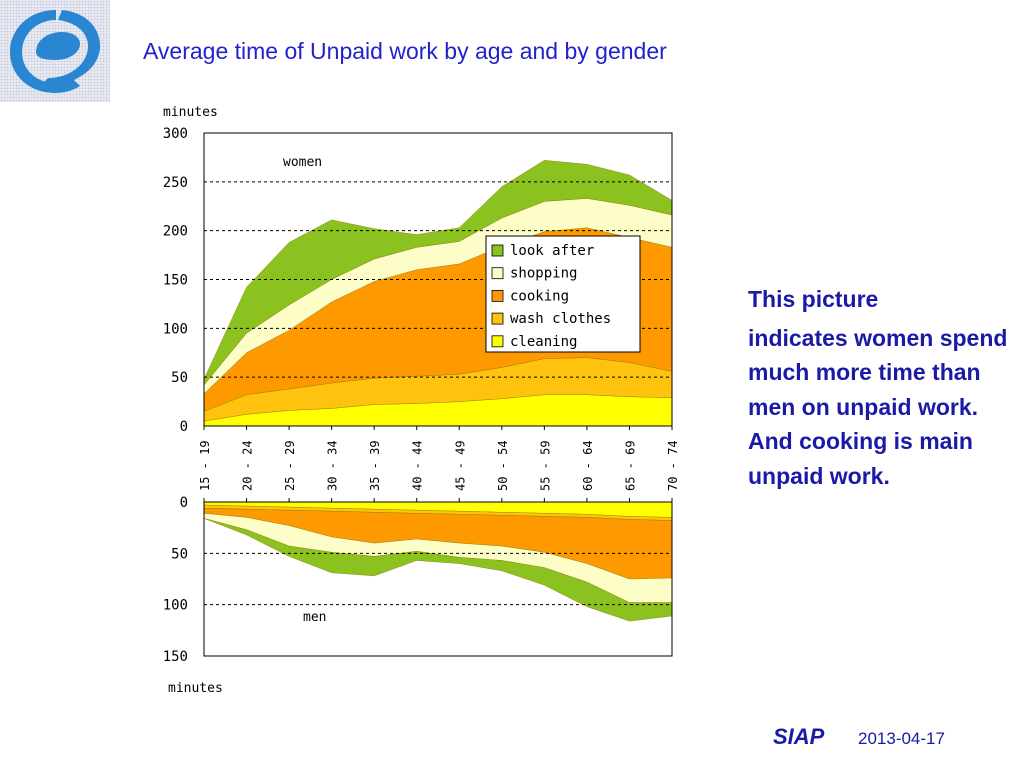 This screenshot has height=768, width=1024. What do you see at coordinates (630, 465) in the screenshot?
I see `x-tick-label: 65 - 69` at bounding box center [630, 465].